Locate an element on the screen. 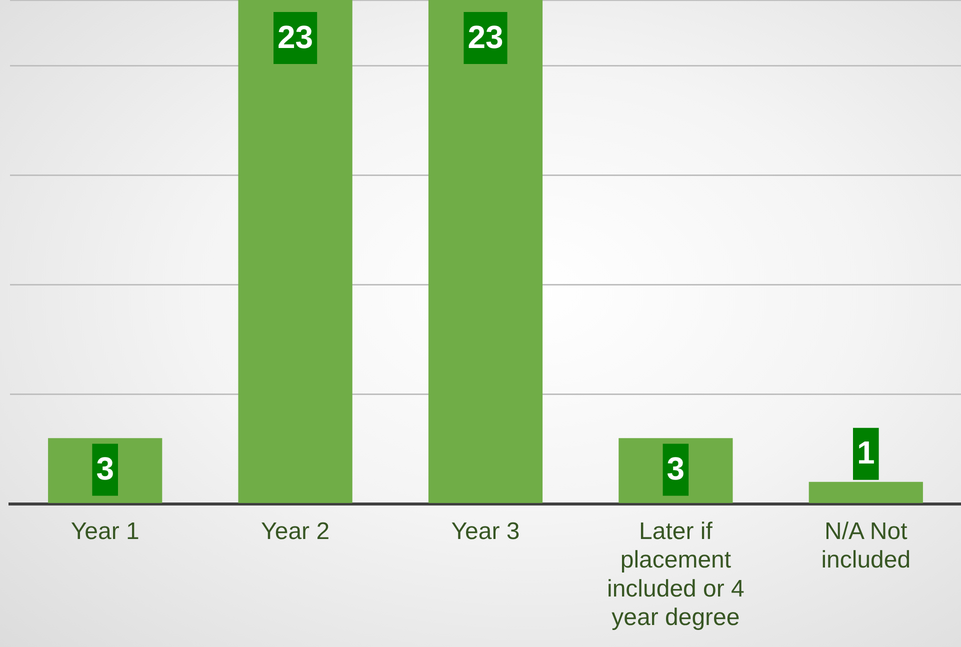 This screenshot has width=961, height=647. x-tick-label: Later if placement included or 4 year degree is located at coordinates (675, 575).